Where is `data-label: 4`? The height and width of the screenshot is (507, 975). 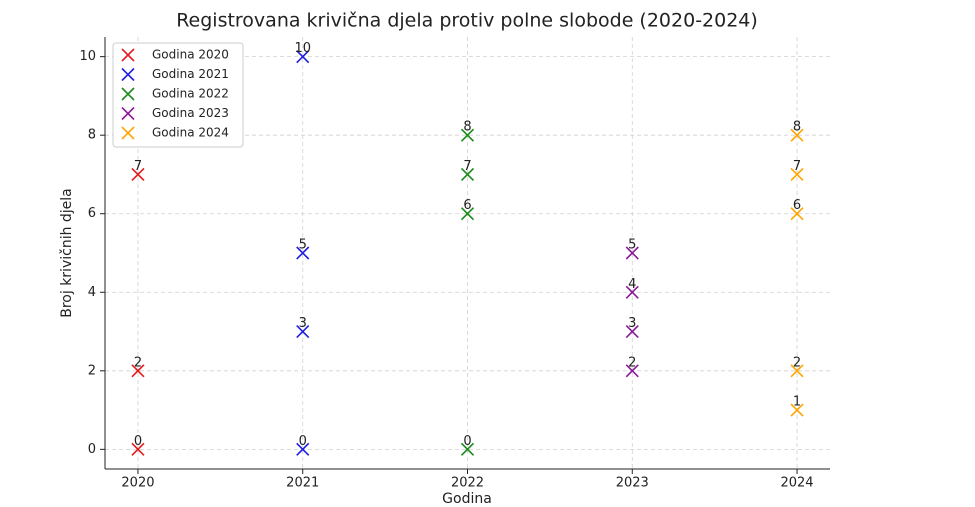 data-label: 4 is located at coordinates (632, 284).